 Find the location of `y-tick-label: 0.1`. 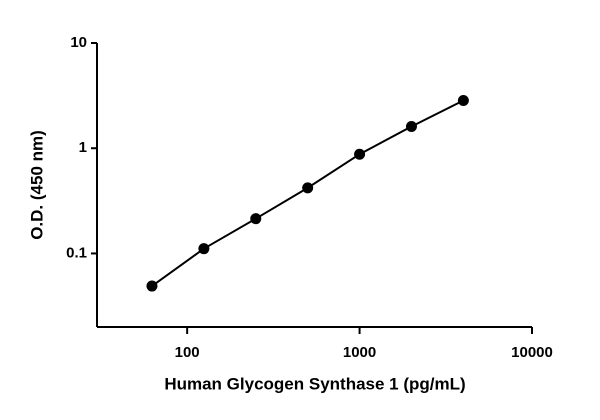

y-tick-label: 0.1 is located at coordinates (76, 252).